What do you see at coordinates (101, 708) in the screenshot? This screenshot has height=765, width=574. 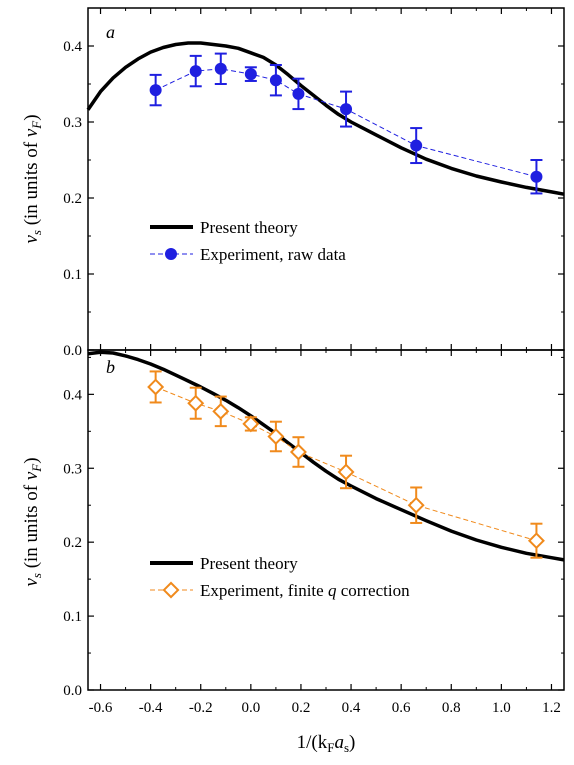 I see `x-tick-label: -0.6` at bounding box center [101, 708].